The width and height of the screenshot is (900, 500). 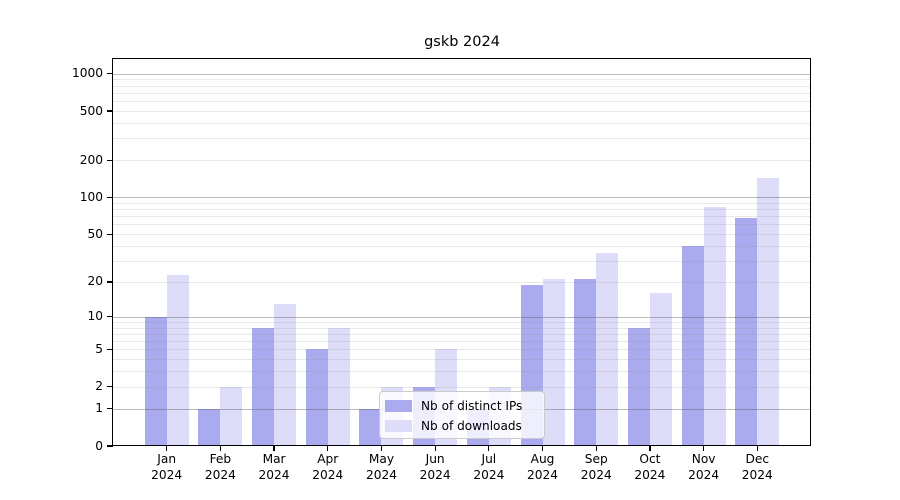 What do you see at coordinates (231, 416) in the screenshot?
I see `bar-downloads-feb` at bounding box center [231, 416].